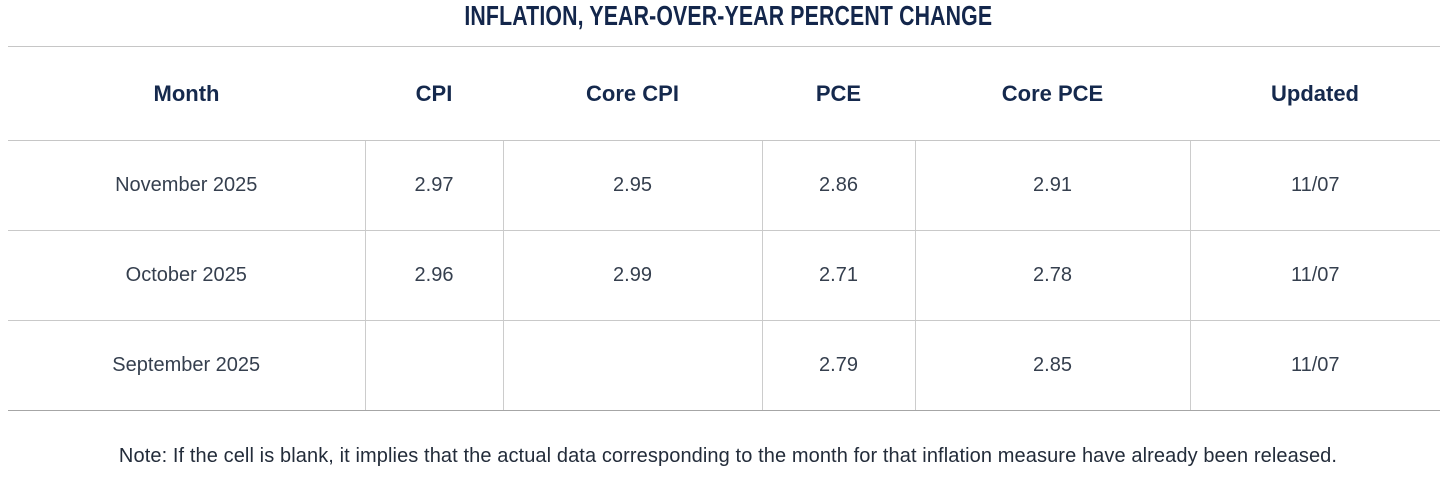 The image size is (1456, 479). Describe the element at coordinates (838, 185) in the screenshot. I see `pce-cell: 2.86` at that location.